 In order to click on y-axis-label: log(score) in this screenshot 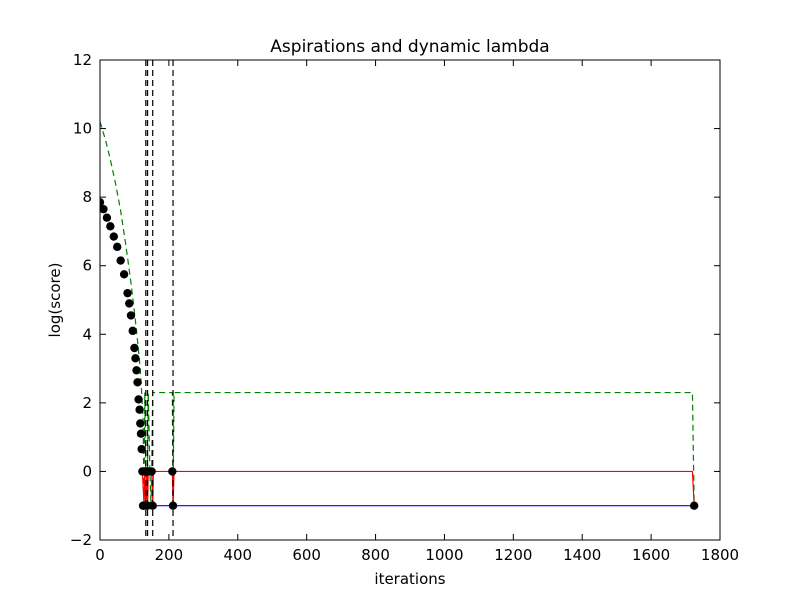, I will do `click(55, 300)`.